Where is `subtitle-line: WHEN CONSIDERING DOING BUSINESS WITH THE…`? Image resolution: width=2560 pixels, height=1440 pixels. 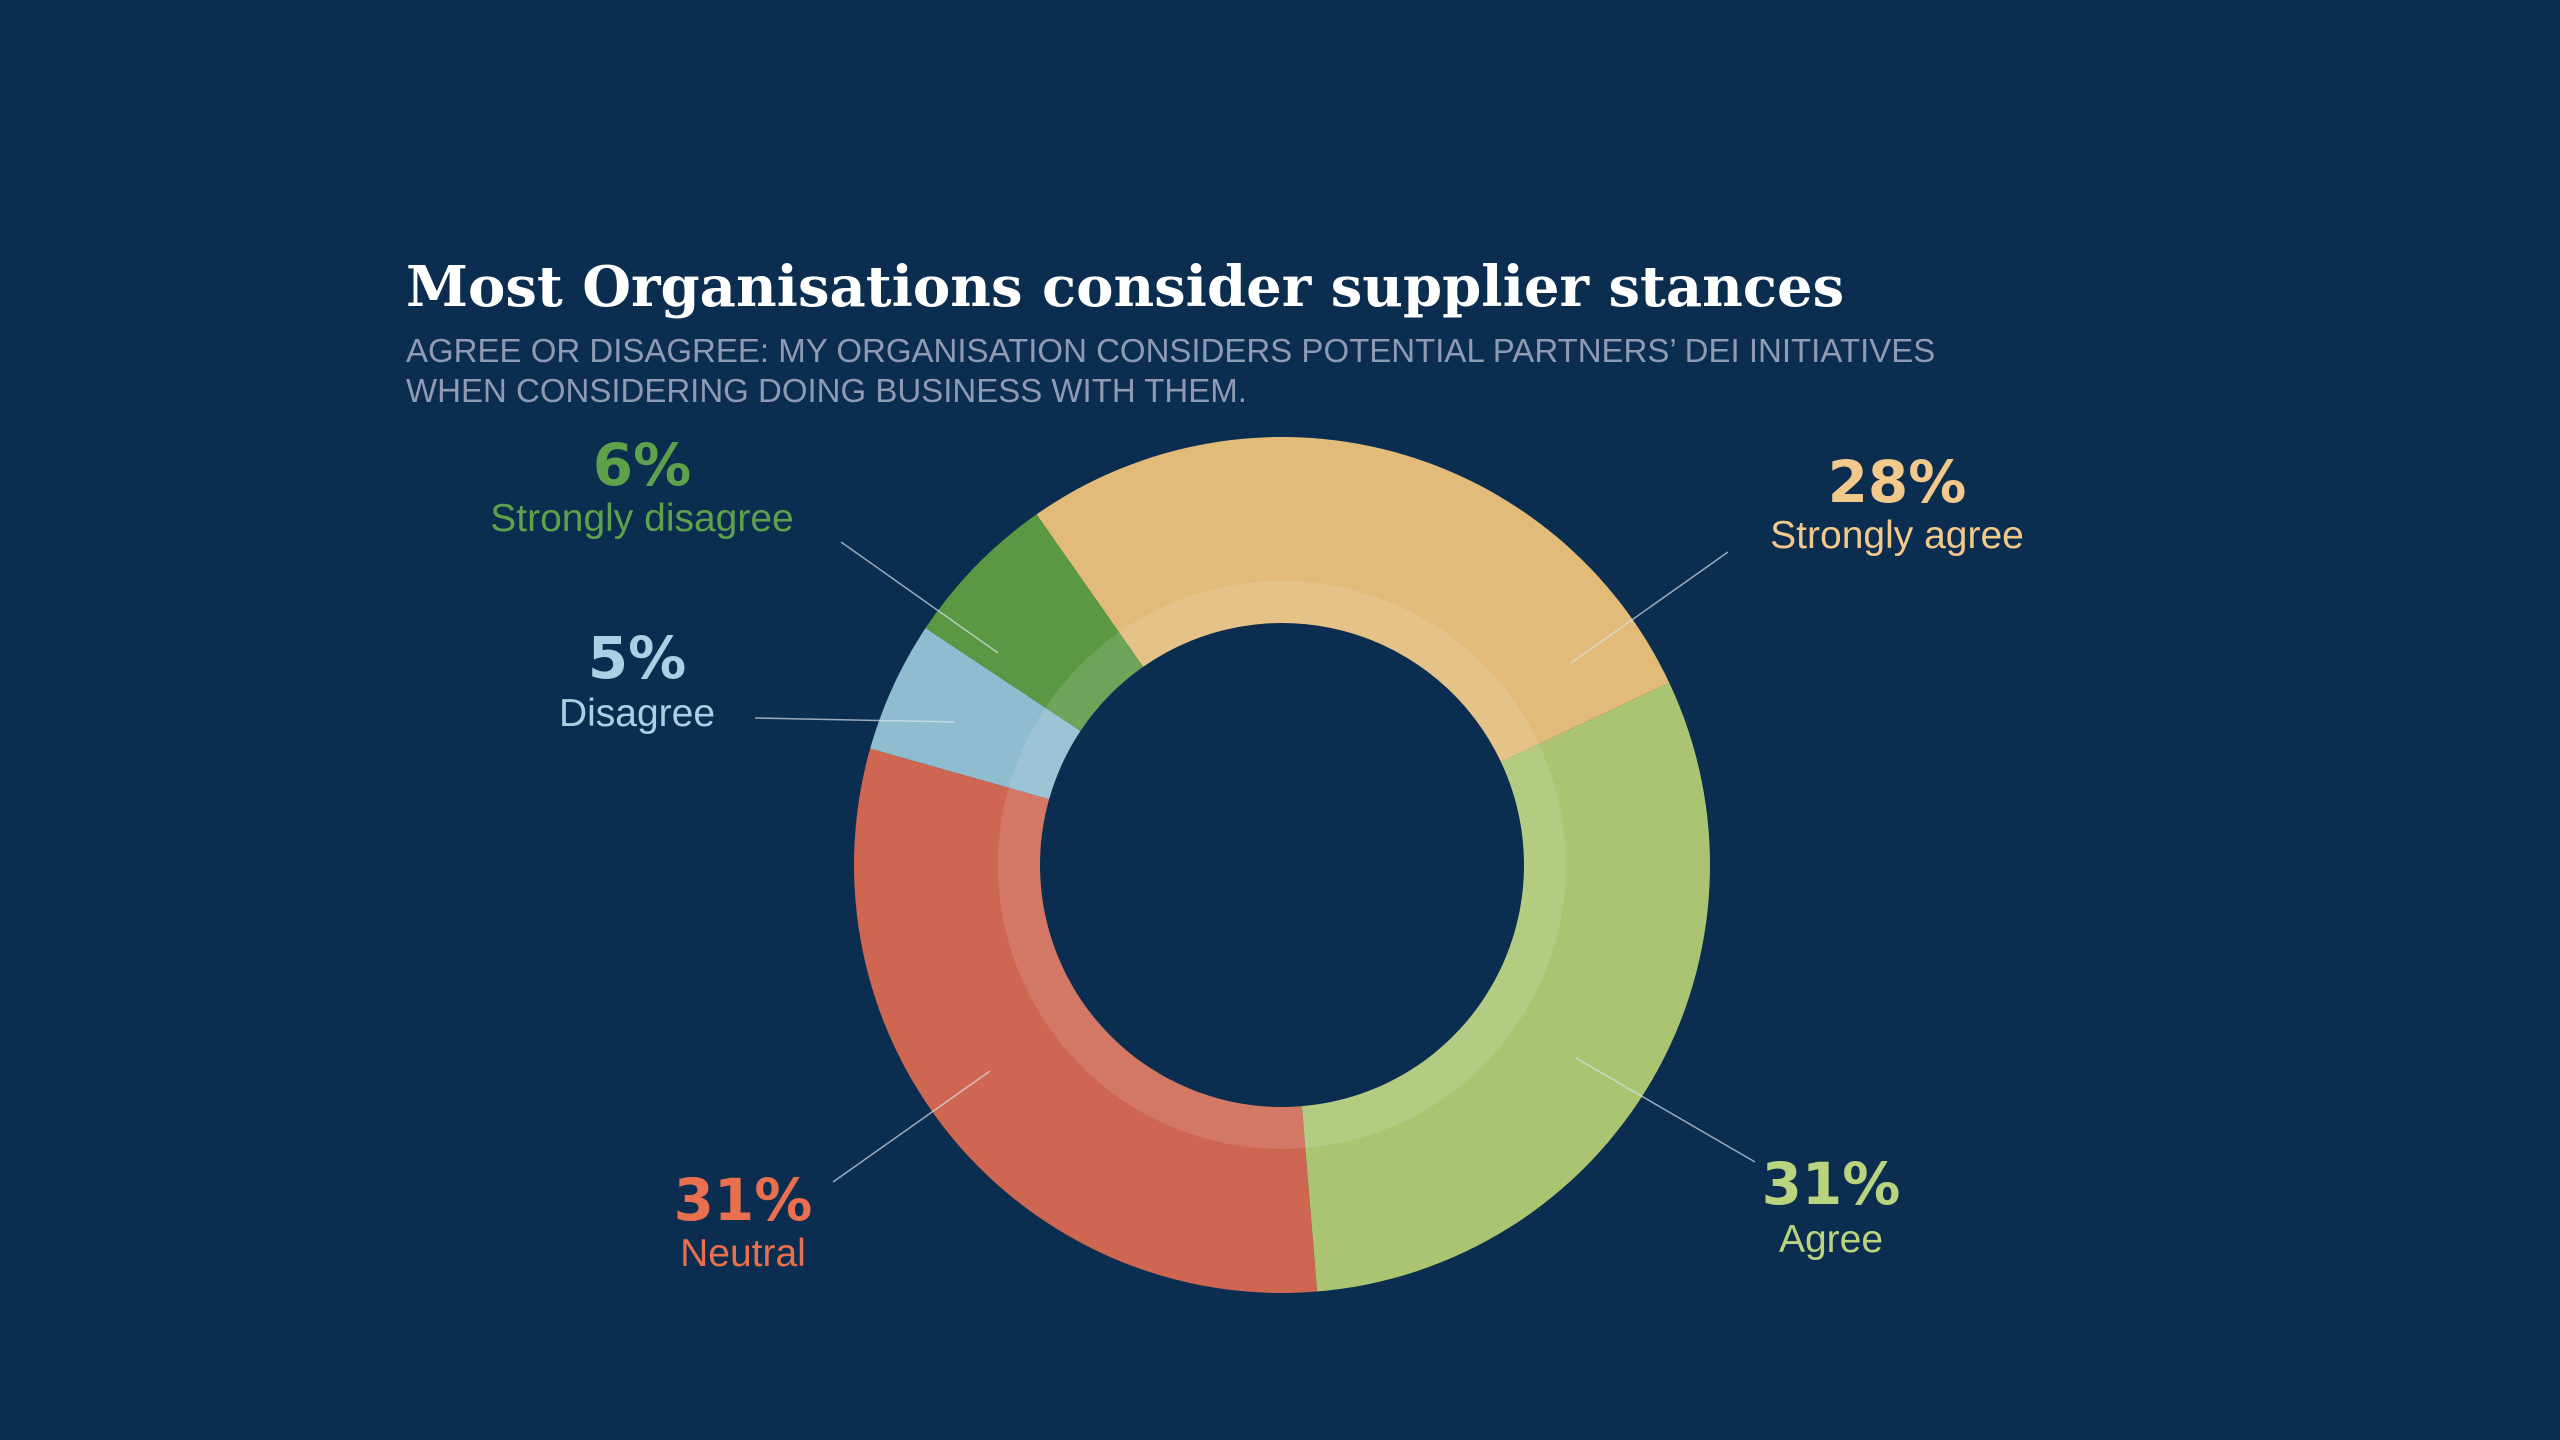 subtitle-line: WHEN CONSIDERING DOING BUSINESS WITH THE… is located at coordinates (826, 390).